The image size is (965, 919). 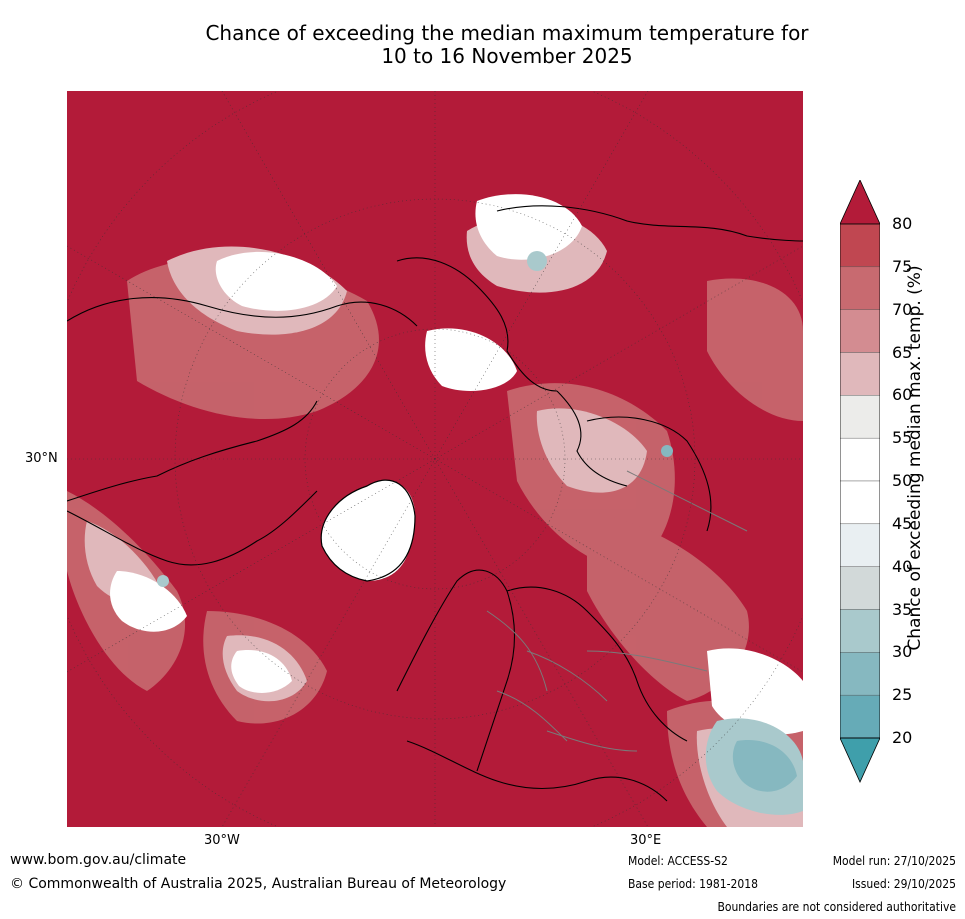 I want to click on colorbar: 80 75 70 65 60 55 50 45 40 35 30 25 20, so click(x=899, y=482).